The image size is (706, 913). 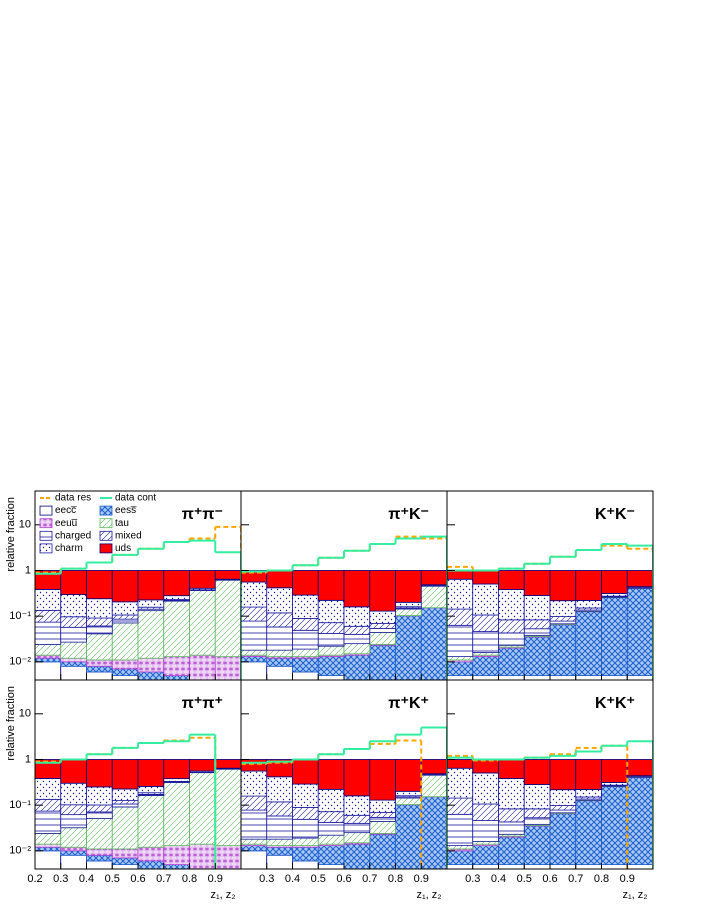 I want to click on x-tick-label: 0.9, so click(x=215, y=879).